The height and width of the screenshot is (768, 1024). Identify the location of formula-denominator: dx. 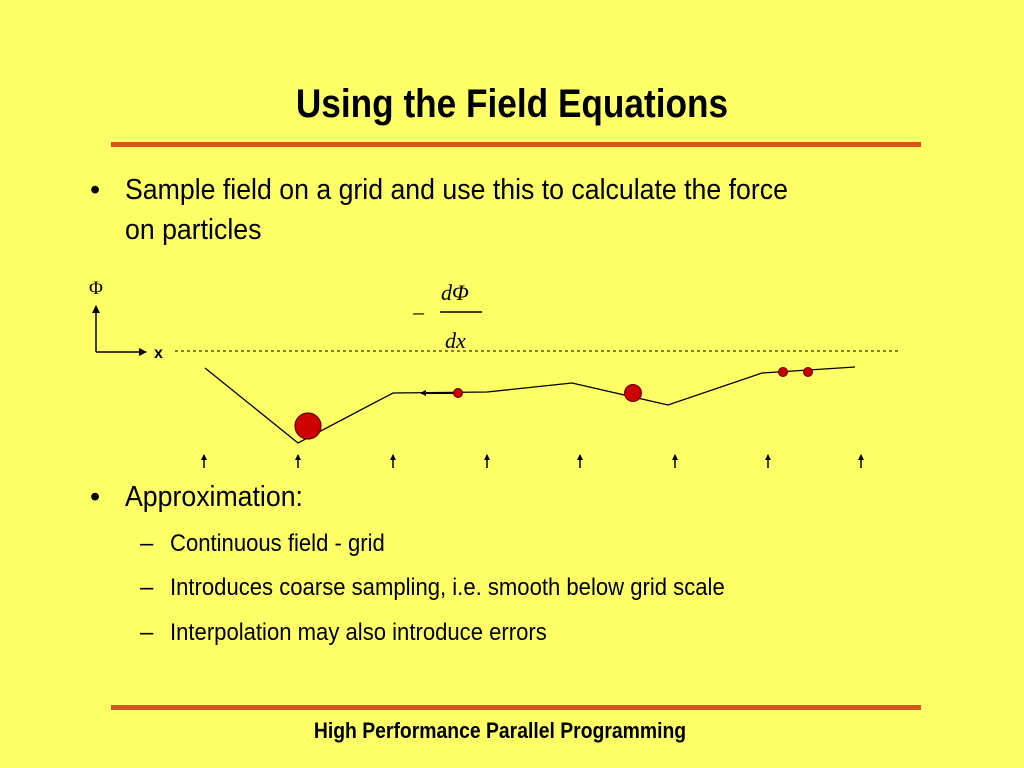
(455, 340).